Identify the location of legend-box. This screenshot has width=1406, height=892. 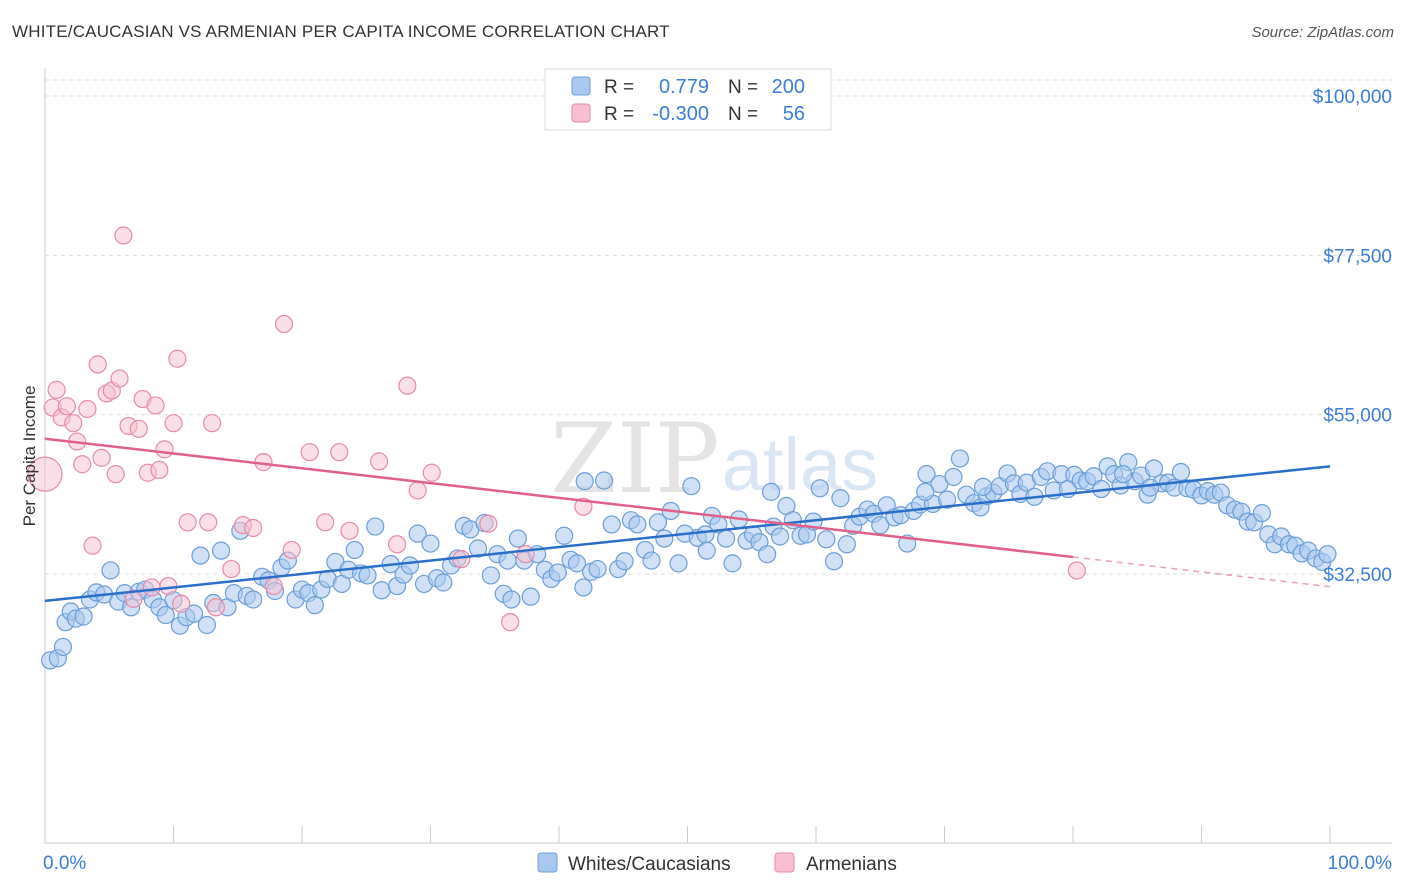
(688, 99).